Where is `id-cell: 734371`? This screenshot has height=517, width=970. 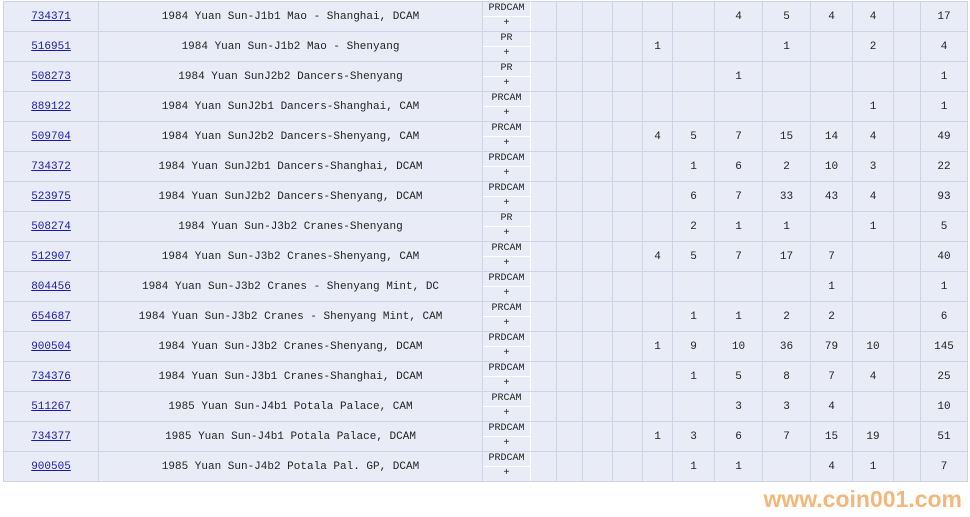 id-cell: 734371 is located at coordinates (51, 16).